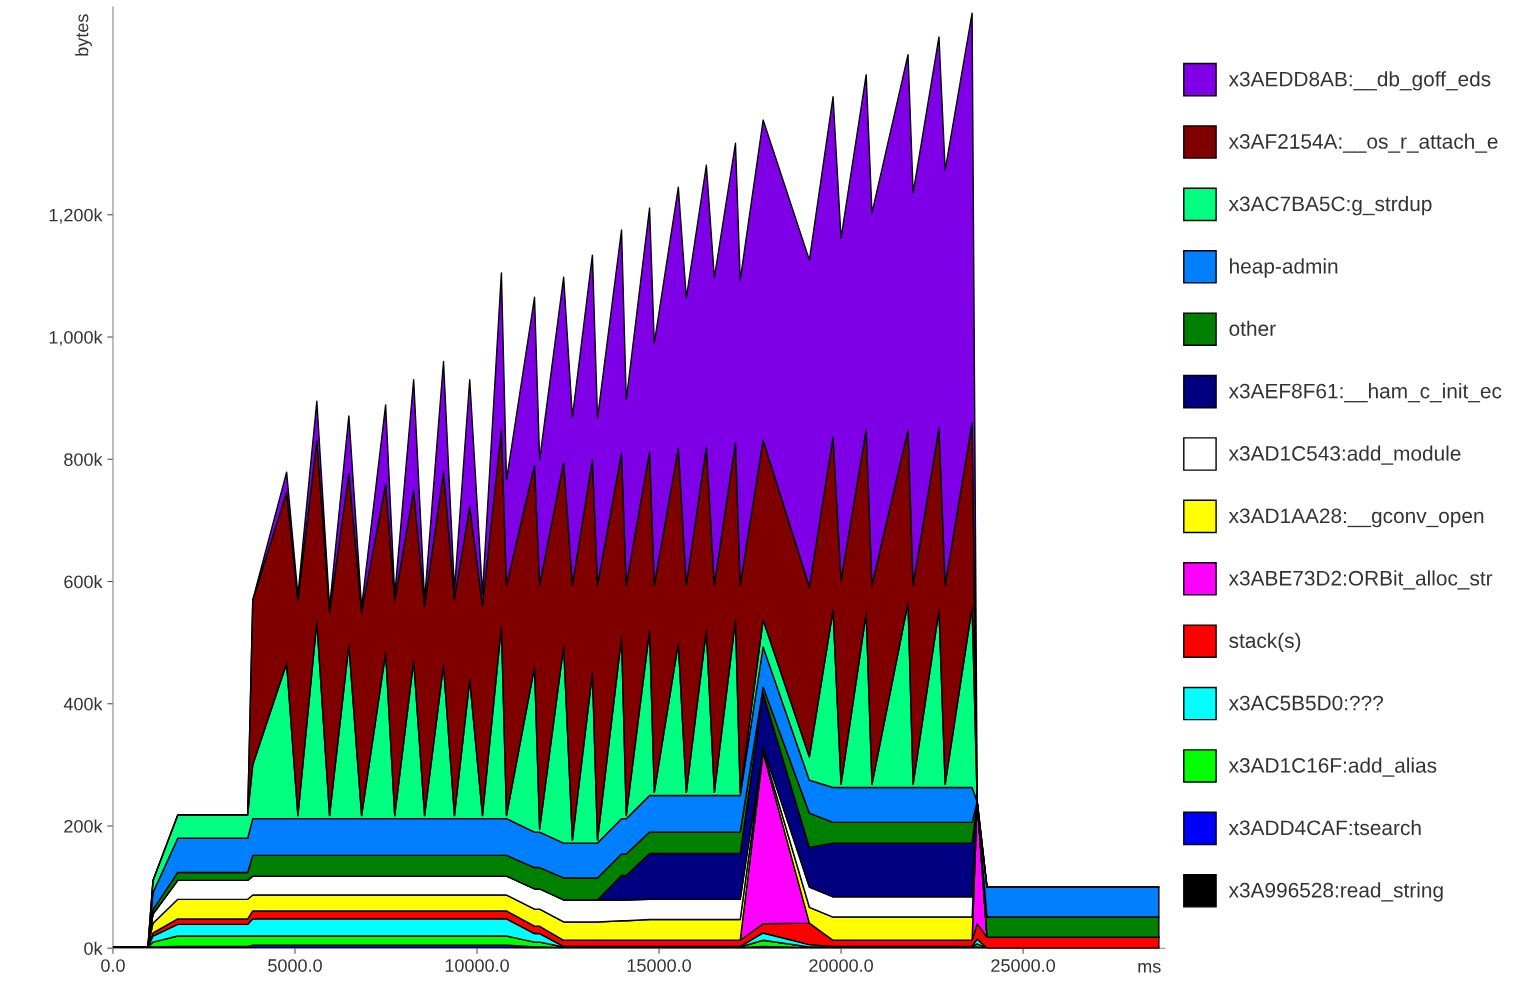 Image resolution: width=1537 pixels, height=995 pixels. I want to click on legend-label: x3AD1C16F:add_alias, so click(1332, 767).